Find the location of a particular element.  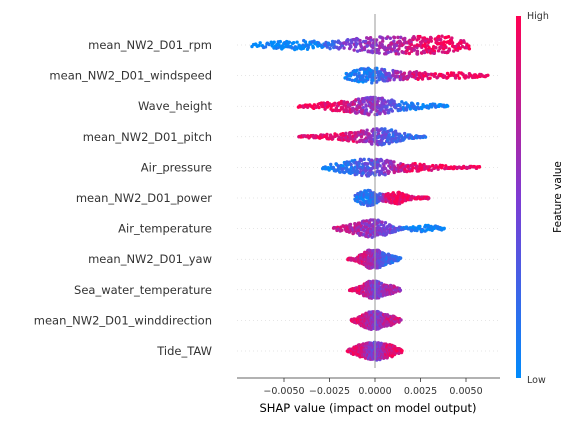

beeswarm-row-air-temperature is located at coordinates (388, 228).